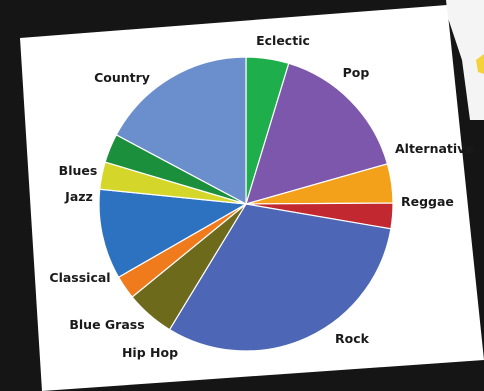 This screenshot has height=391, width=484. What do you see at coordinates (356, 72) in the screenshot?
I see `label-pop: Pop` at bounding box center [356, 72].